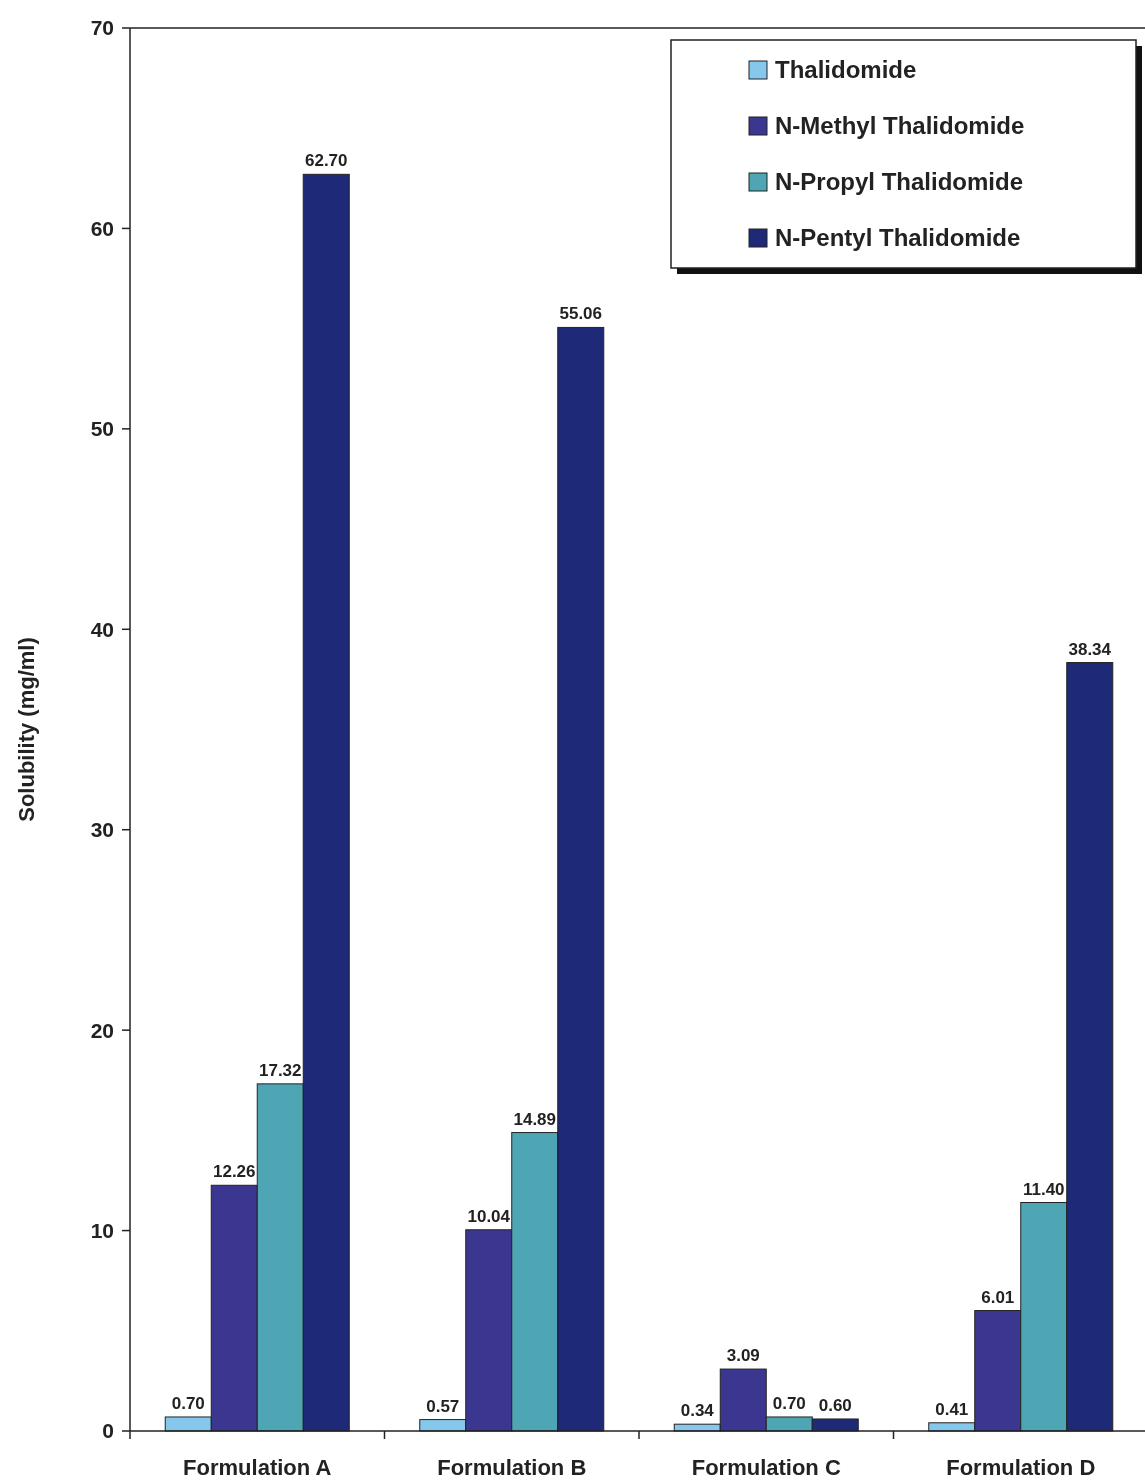 This screenshot has height=1483, width=1145. Describe the element at coordinates (102, 28) in the screenshot. I see `y-tick-label: 70` at that location.